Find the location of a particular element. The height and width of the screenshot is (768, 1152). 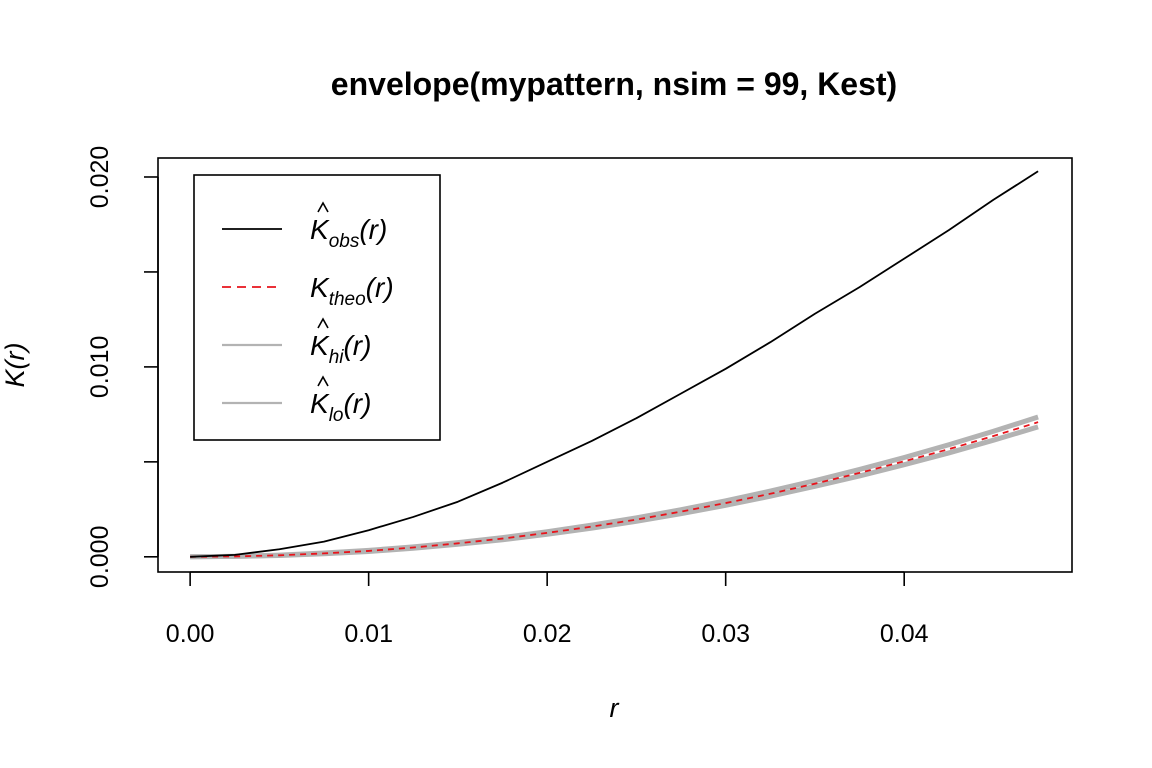

x-tick-label: 0.03 is located at coordinates (725, 634).